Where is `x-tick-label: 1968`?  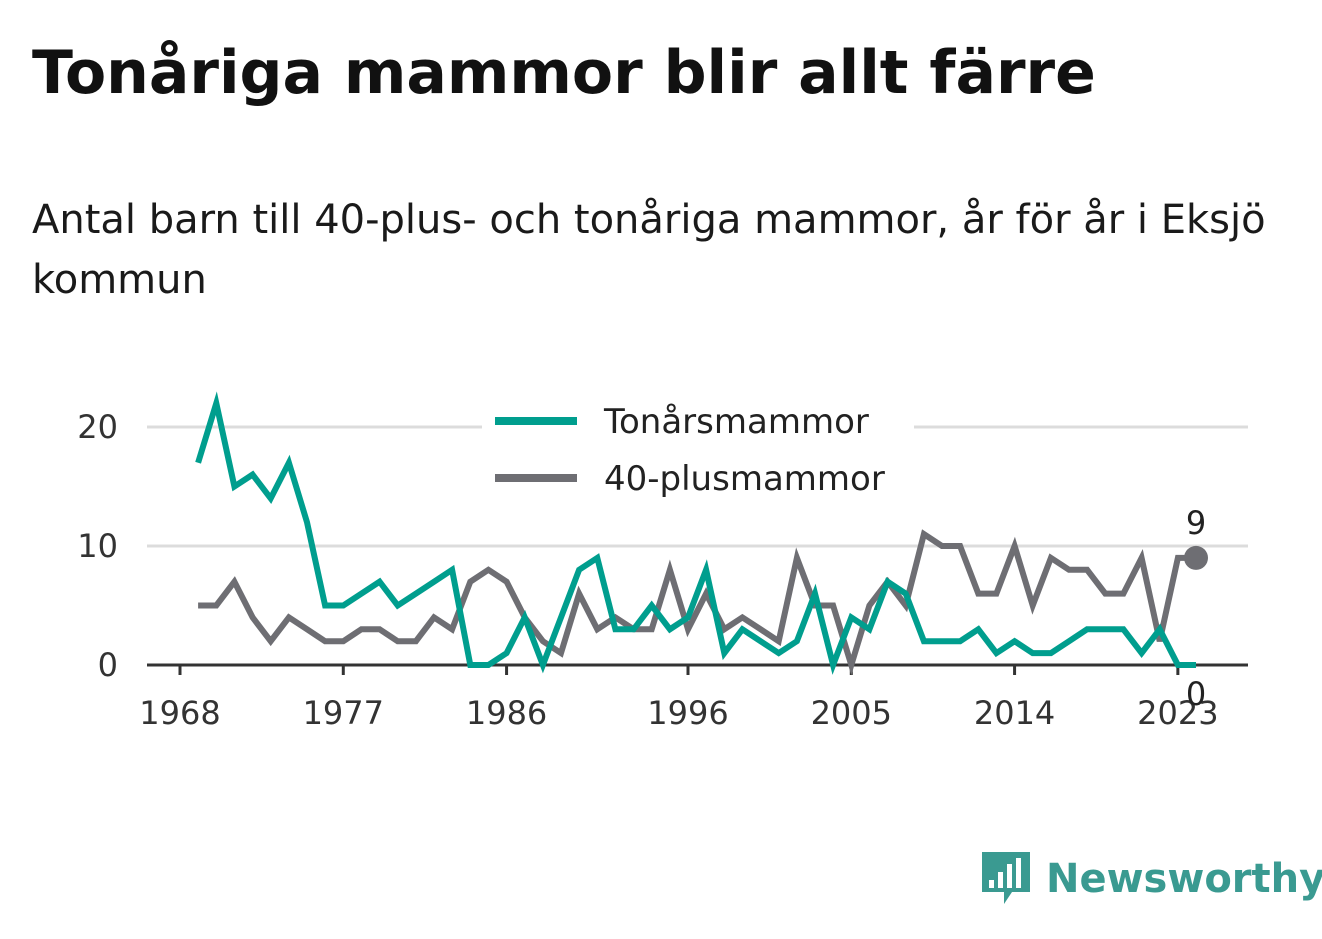
x-tick-label: 1968 is located at coordinates (179, 713).